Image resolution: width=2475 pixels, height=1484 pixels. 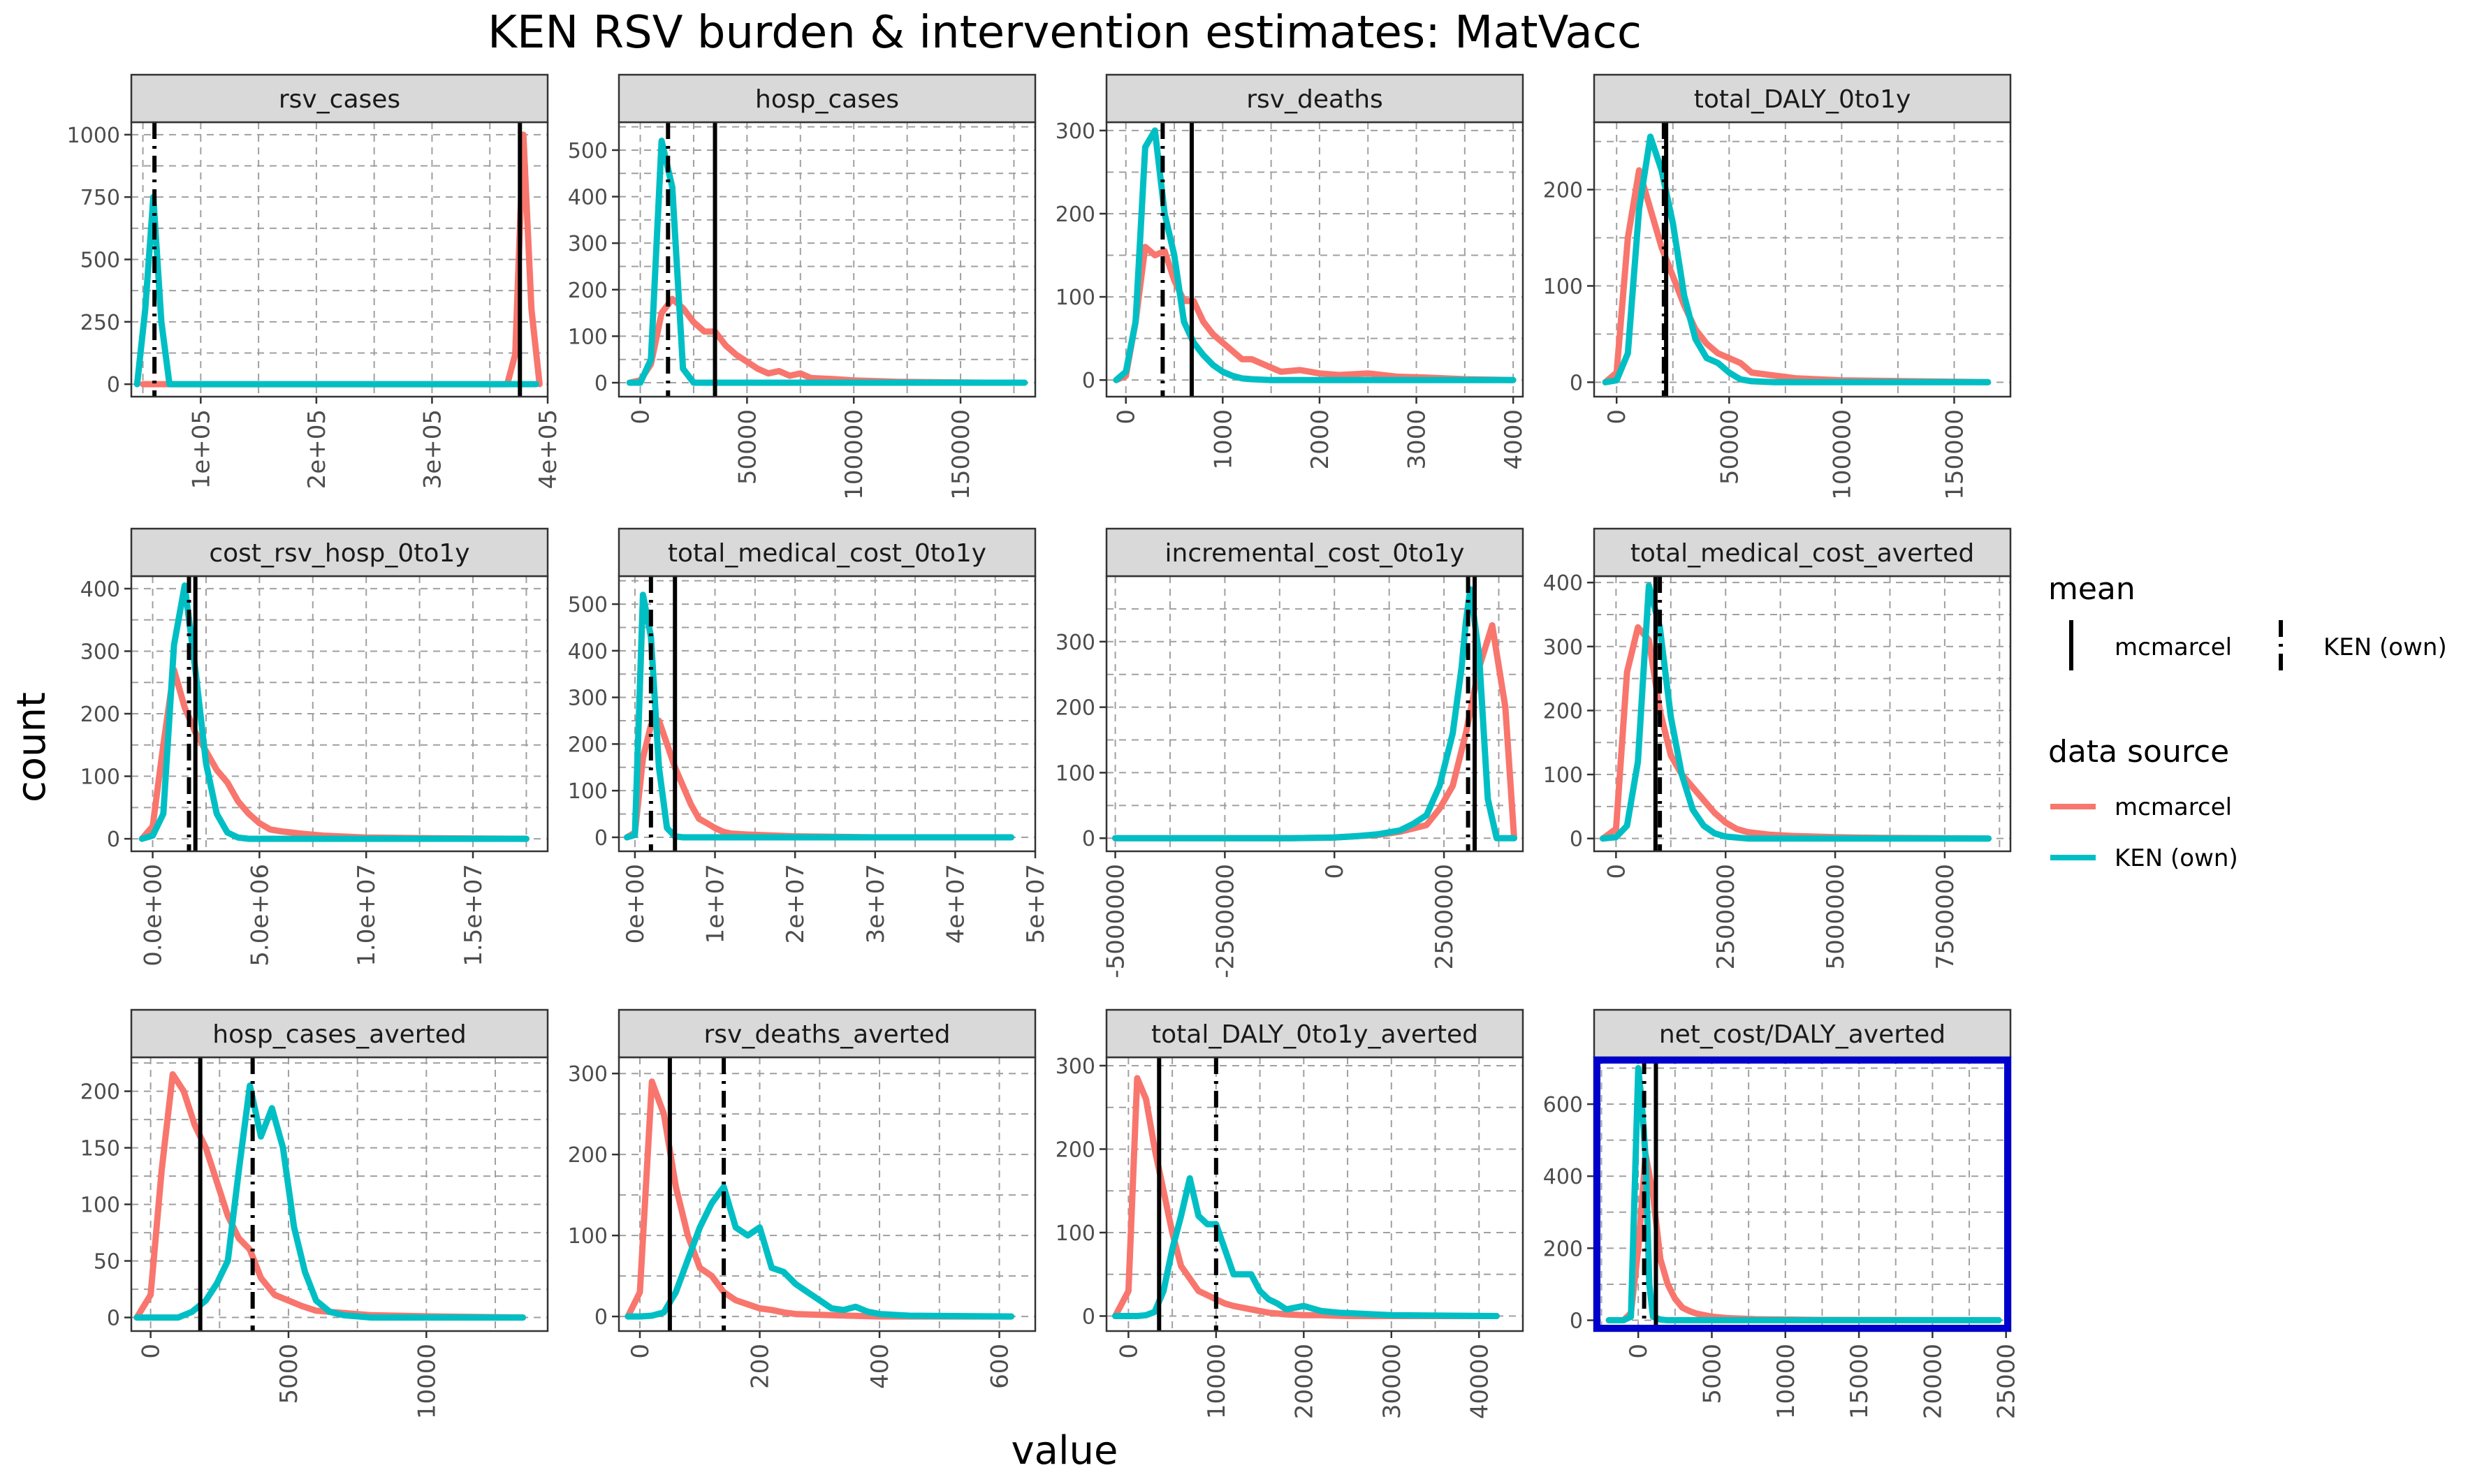 I want to click on x-tick-label: 2500000, so click(x=1726, y=917).